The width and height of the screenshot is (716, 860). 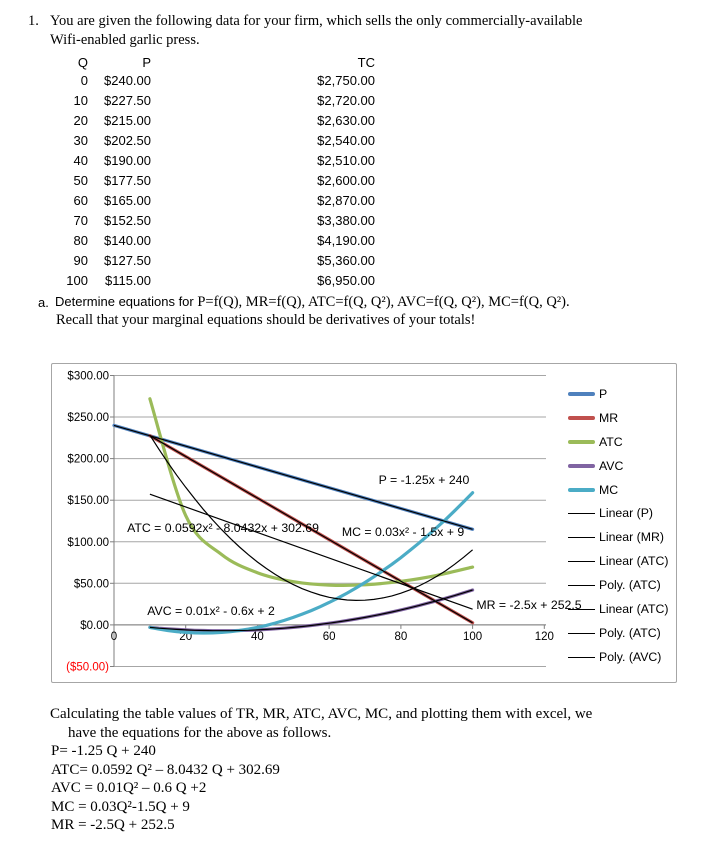 I want to click on table-cell: $4,190.00, so click(x=346, y=240).